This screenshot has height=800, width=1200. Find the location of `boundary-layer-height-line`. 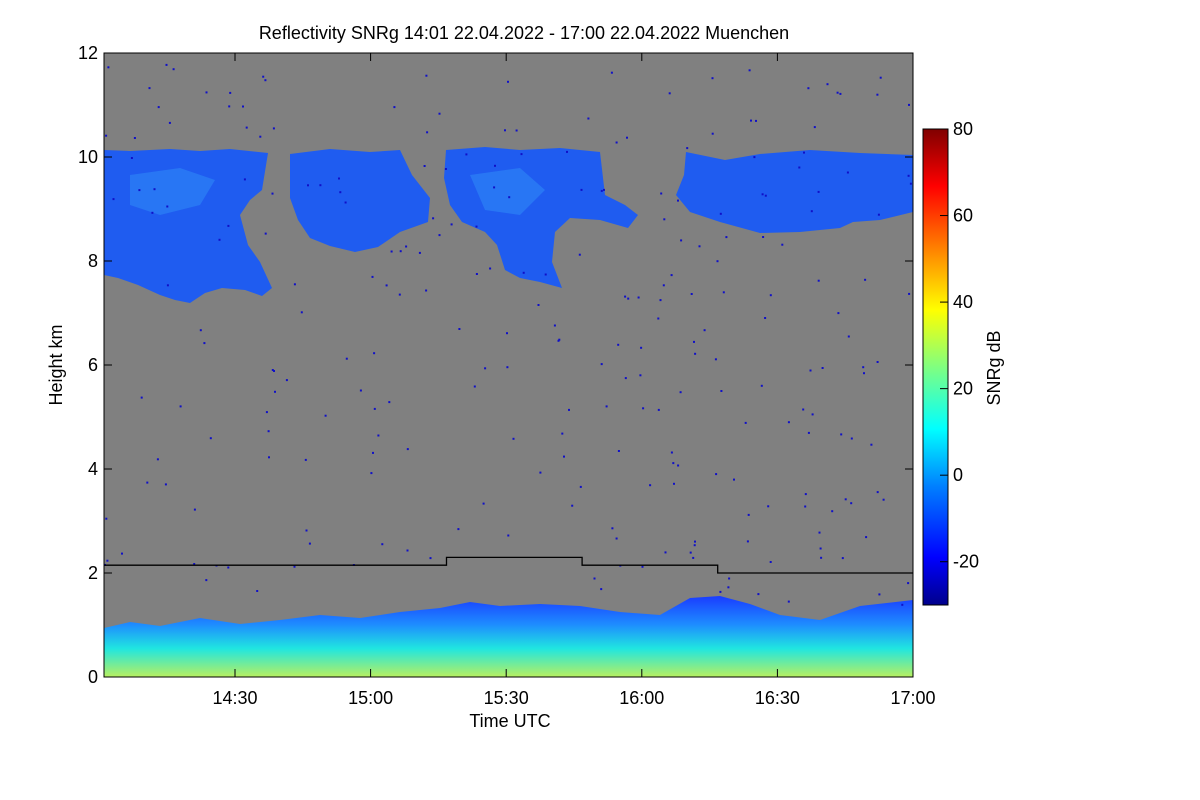

boundary-layer-height-line is located at coordinates (508, 565).